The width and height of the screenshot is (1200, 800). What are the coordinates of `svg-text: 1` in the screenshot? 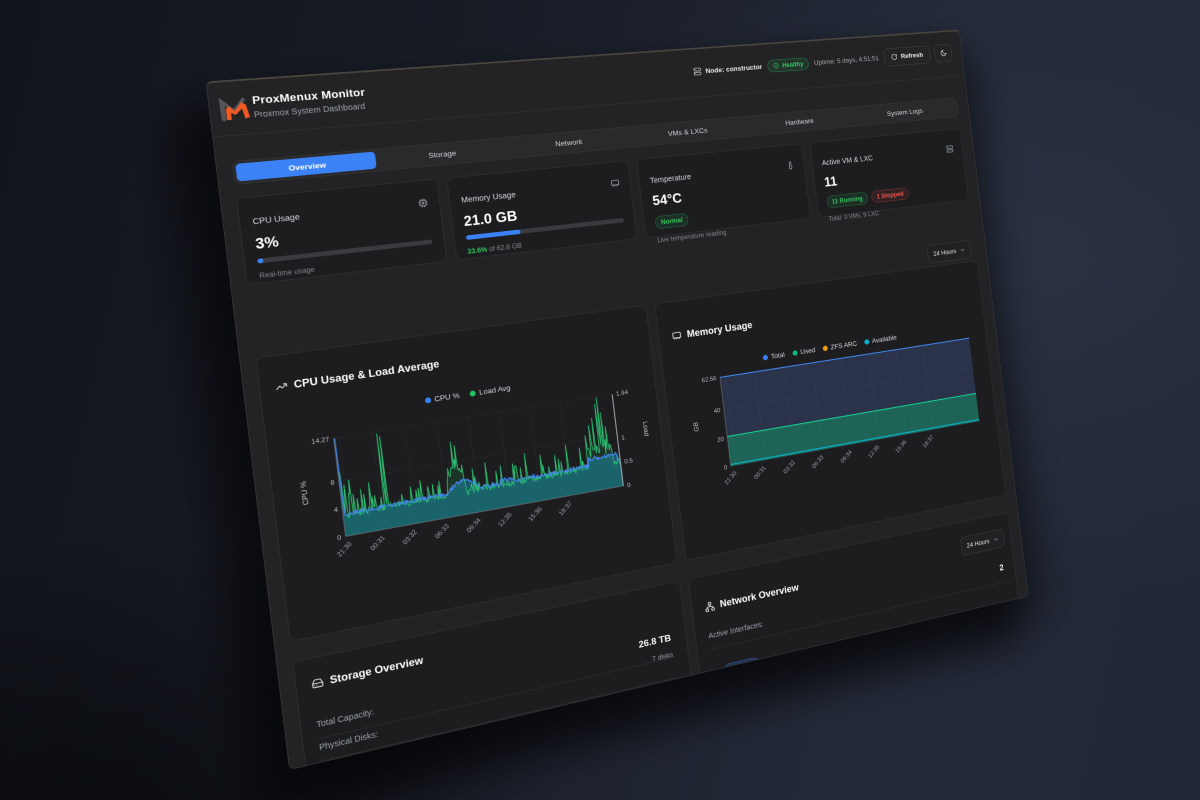 It's located at (623, 438).